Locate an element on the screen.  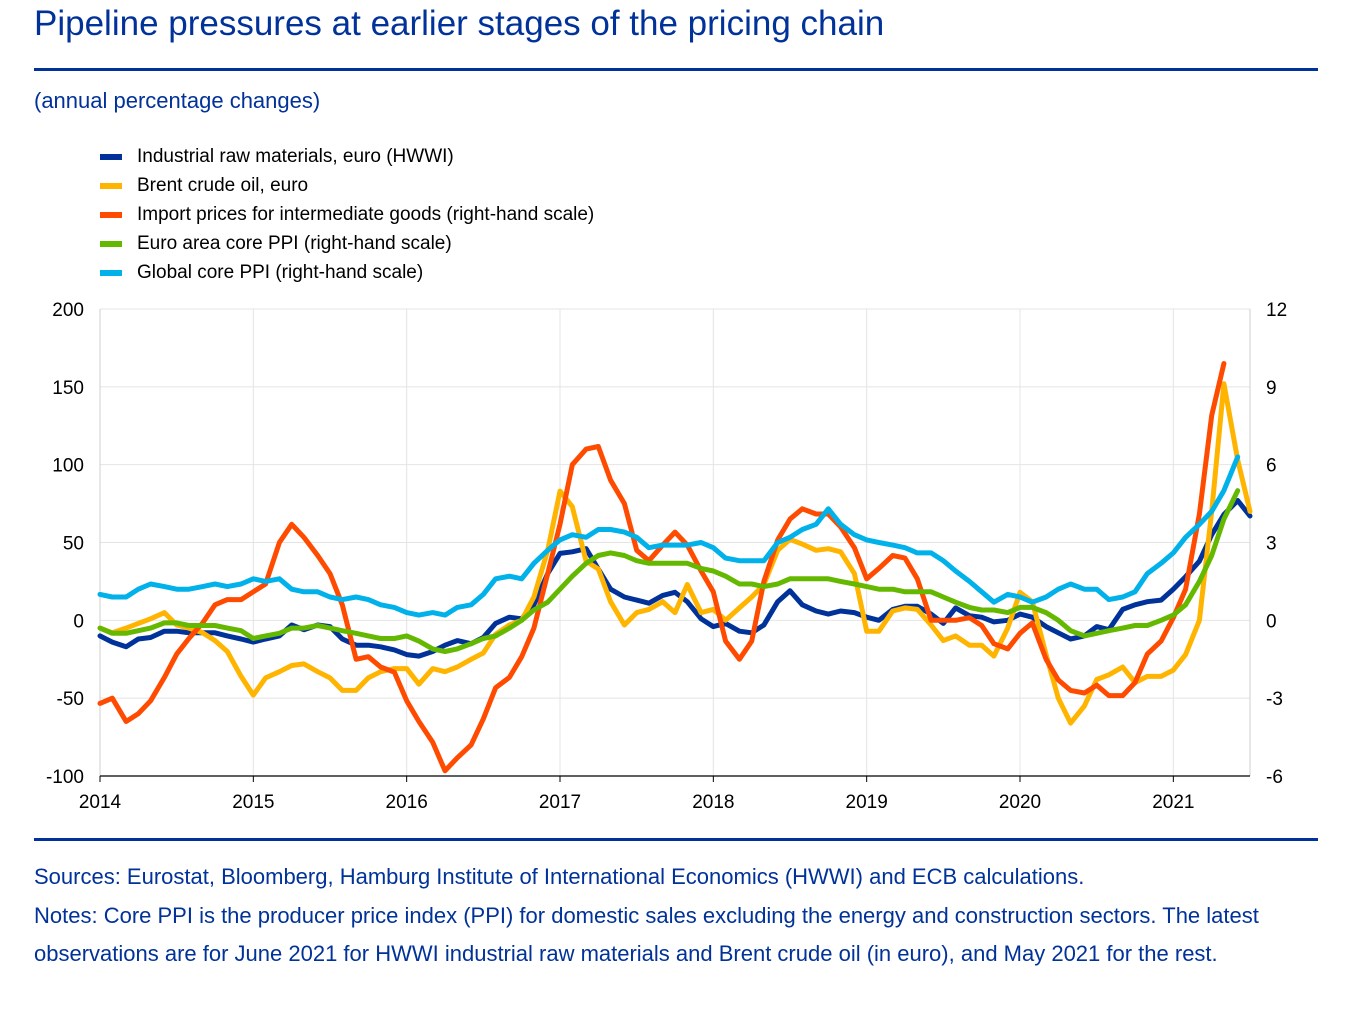
x-tick-label: 2014 is located at coordinates (100, 802).